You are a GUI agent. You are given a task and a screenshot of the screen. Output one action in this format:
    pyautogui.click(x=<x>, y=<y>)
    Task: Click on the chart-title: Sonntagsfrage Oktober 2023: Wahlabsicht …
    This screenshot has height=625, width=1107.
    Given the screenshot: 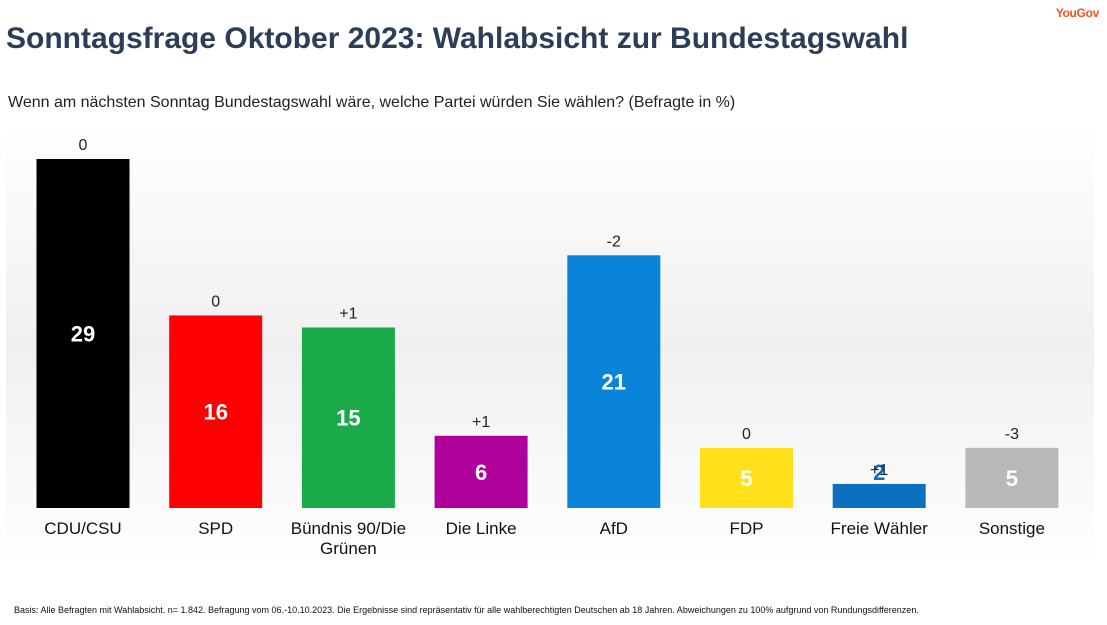 What is the action you would take?
    pyautogui.click(x=457, y=38)
    